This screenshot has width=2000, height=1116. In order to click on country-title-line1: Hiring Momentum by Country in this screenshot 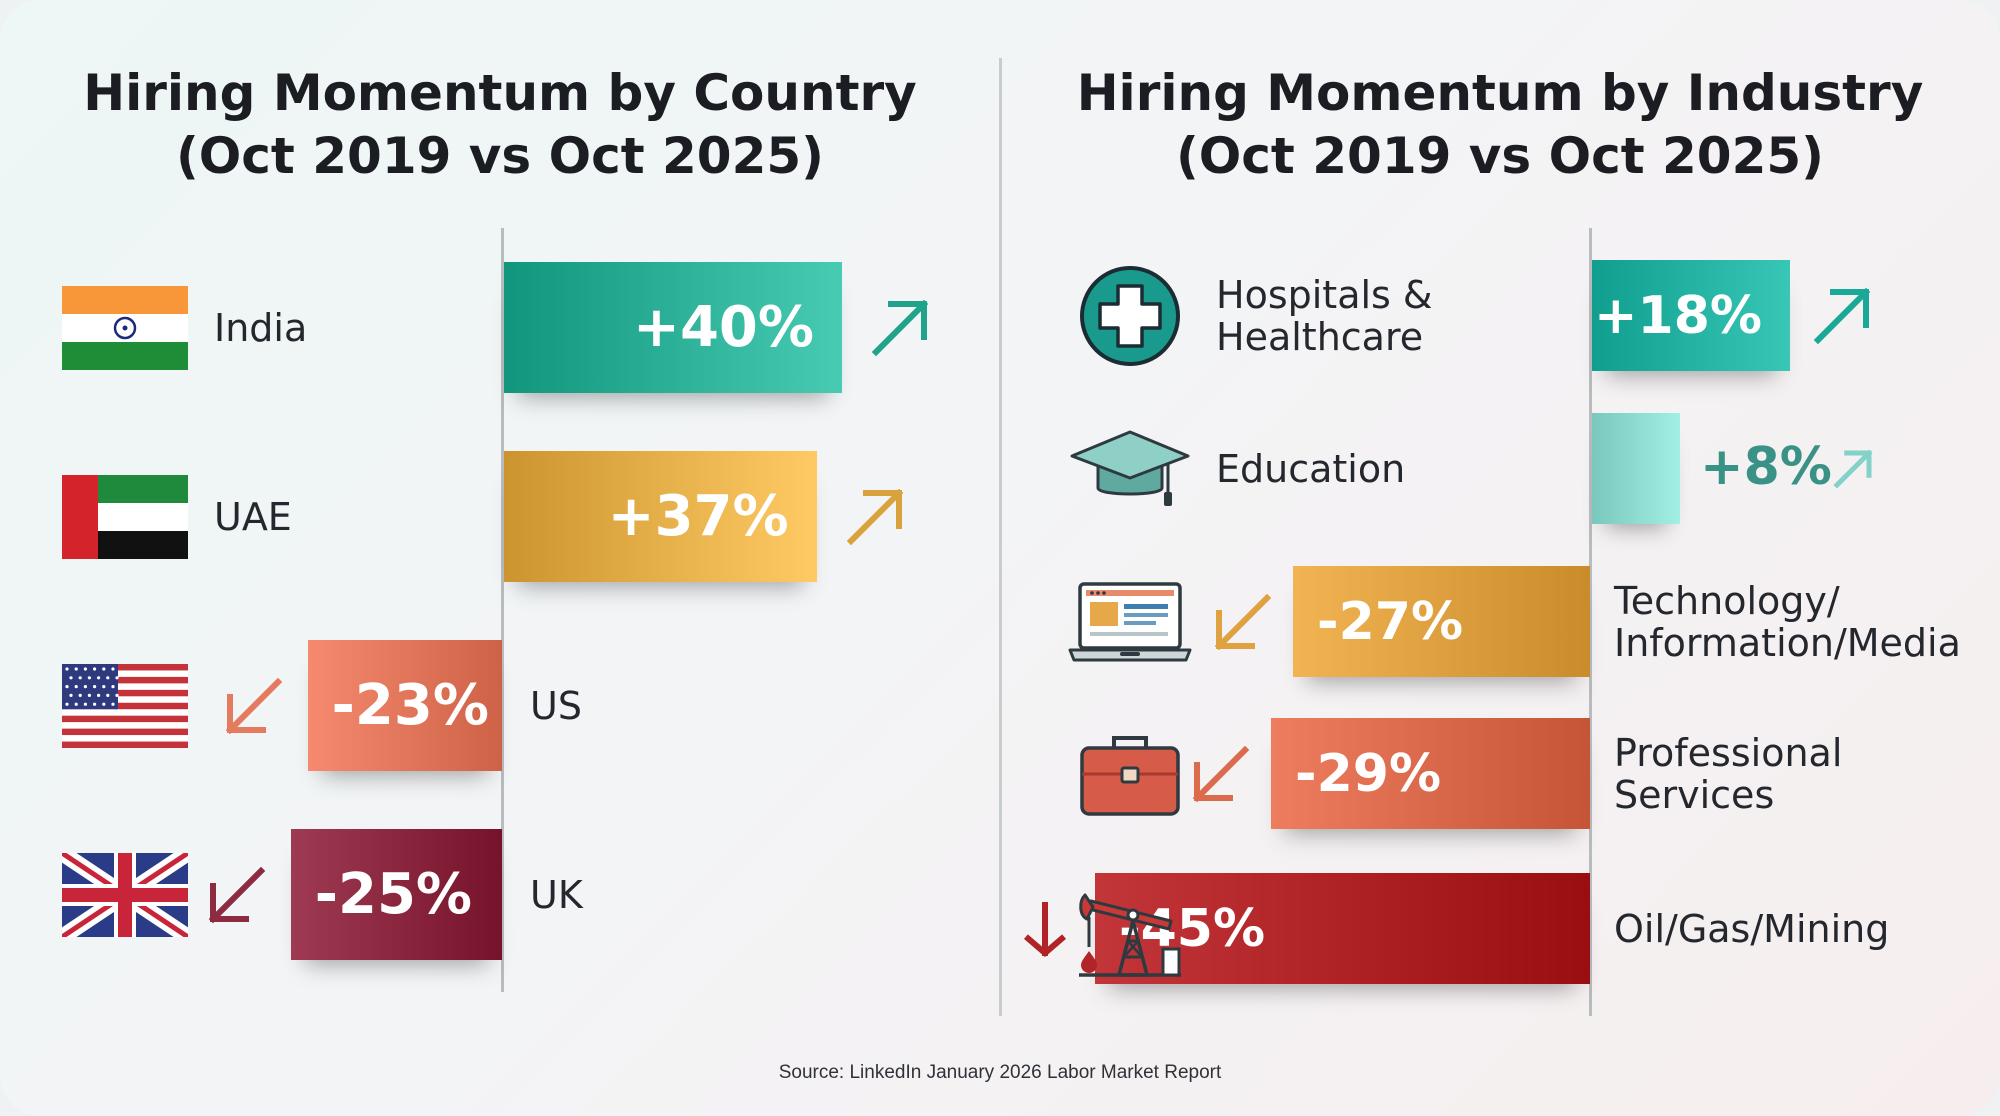, I will do `click(500, 93)`.